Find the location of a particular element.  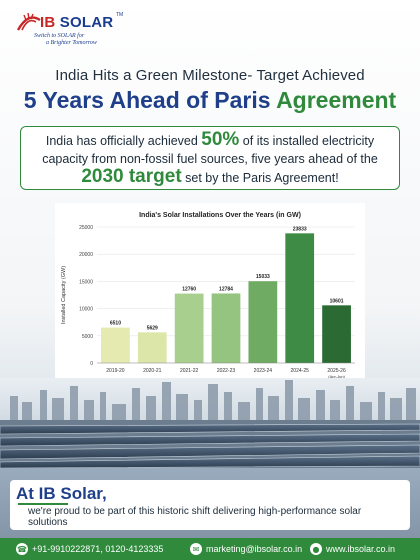

globe-icon: ● is located at coordinates (316, 549).